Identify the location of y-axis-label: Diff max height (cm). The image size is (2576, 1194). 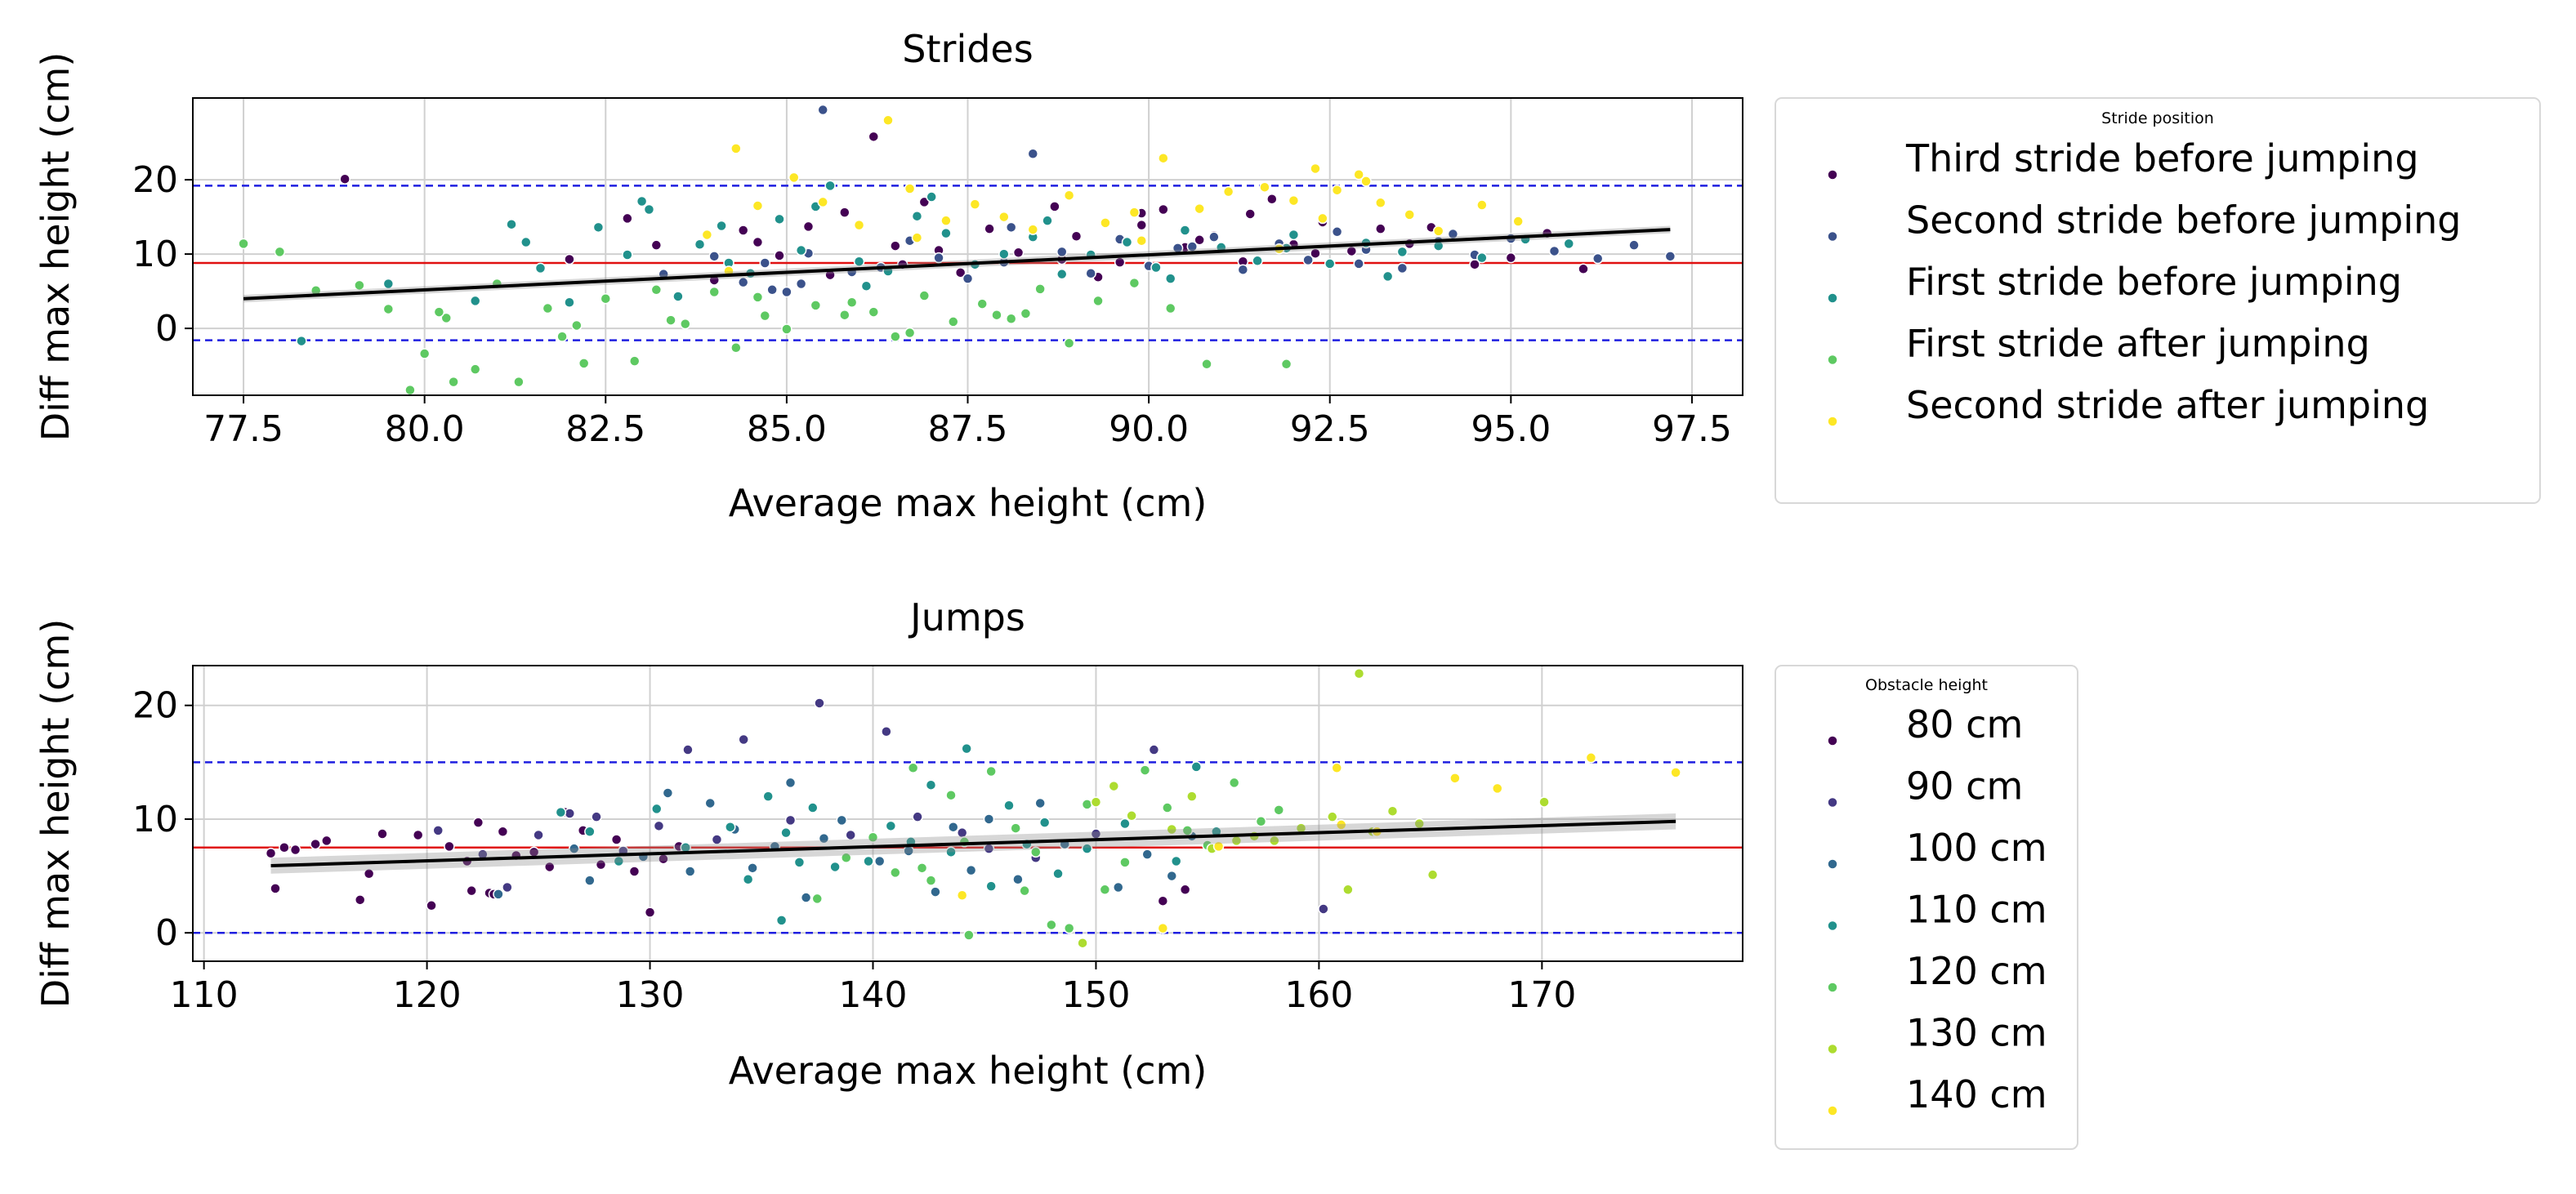
(56, 247).